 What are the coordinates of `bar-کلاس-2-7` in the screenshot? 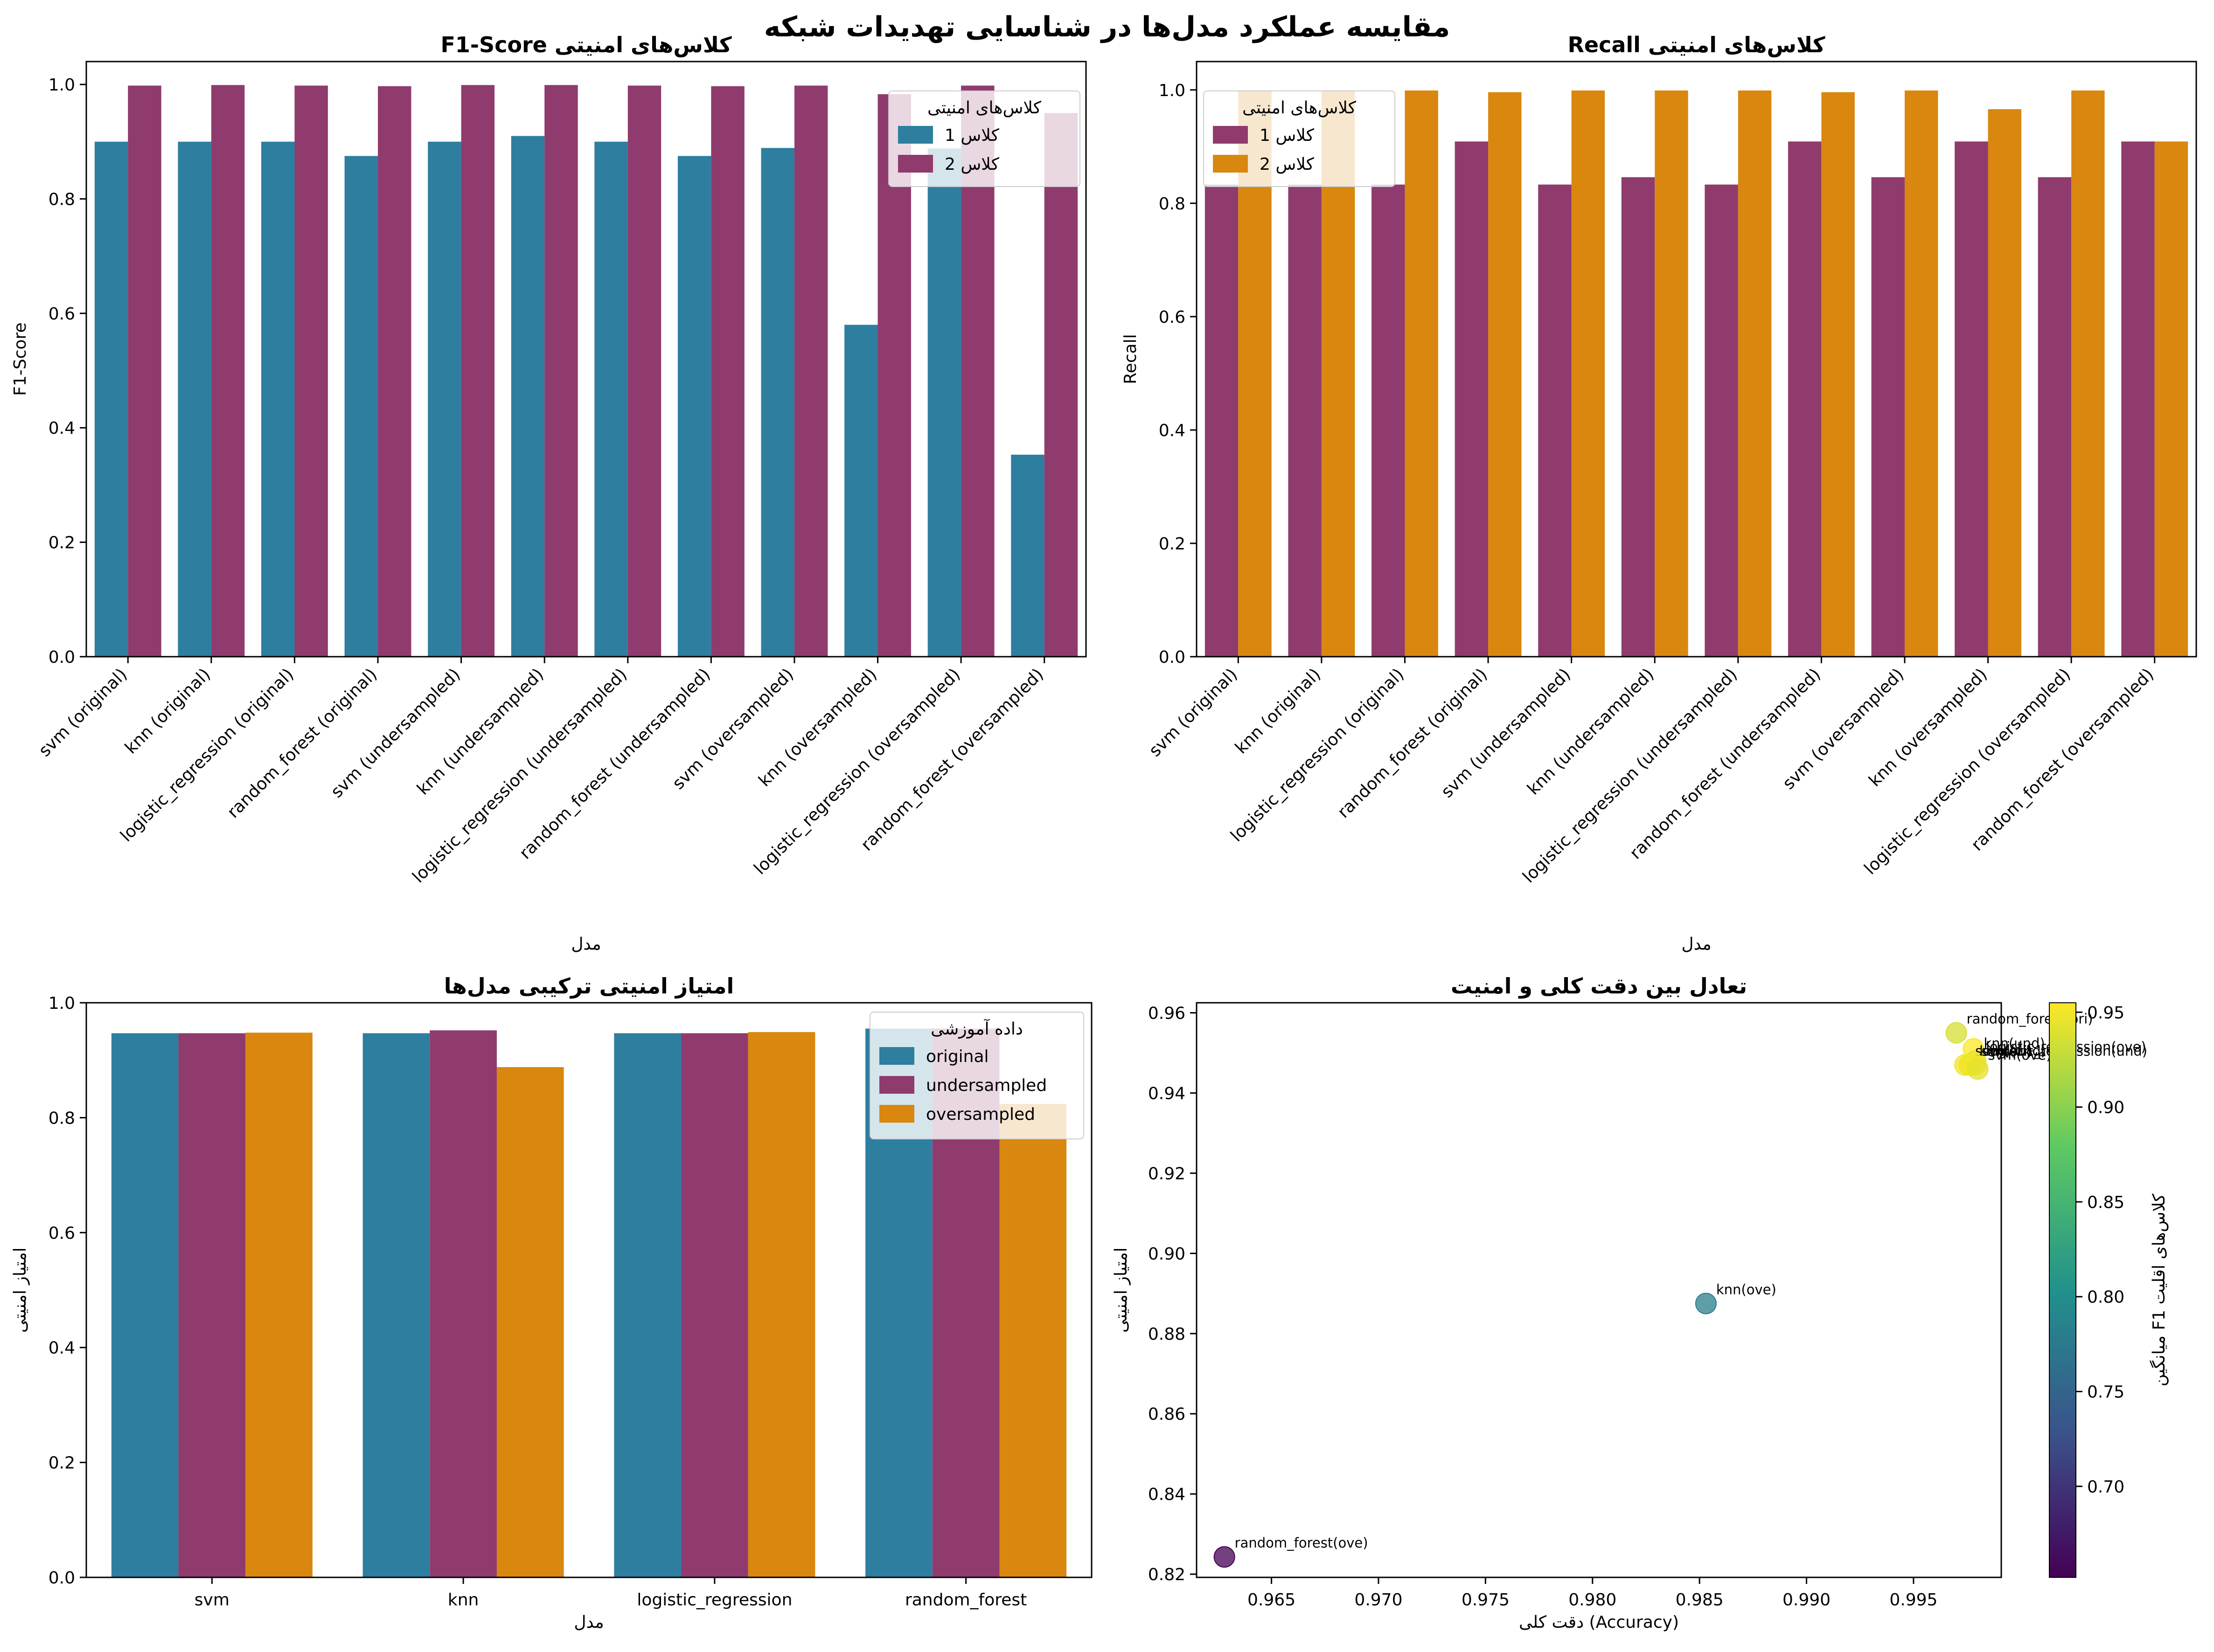 It's located at (728, 371).